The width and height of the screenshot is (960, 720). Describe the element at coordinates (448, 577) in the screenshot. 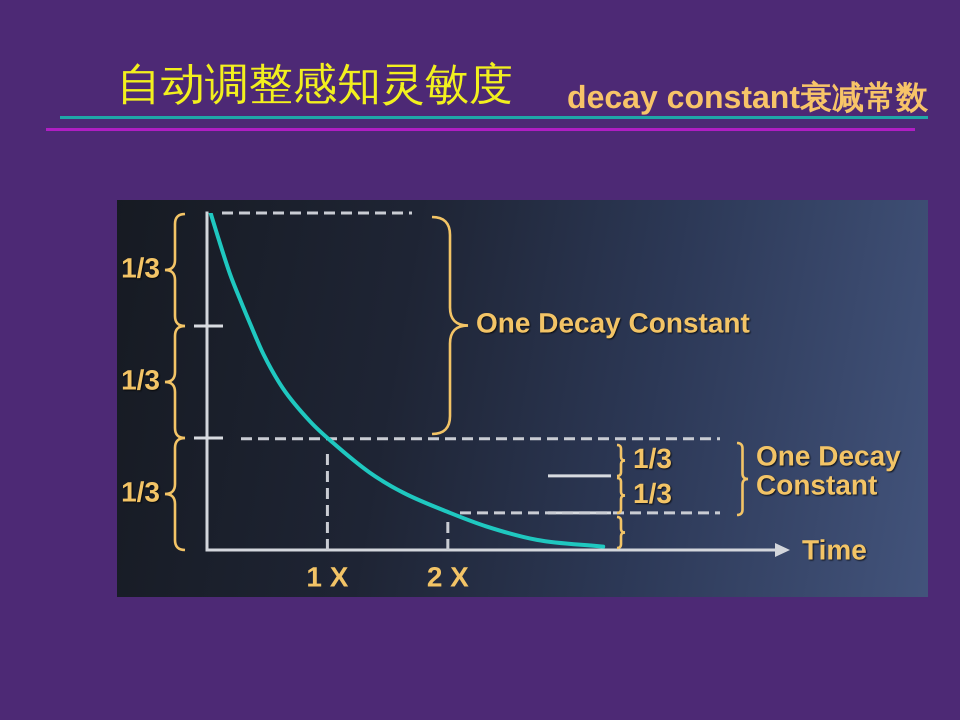

I see `x-tick-label: 2 X` at that location.